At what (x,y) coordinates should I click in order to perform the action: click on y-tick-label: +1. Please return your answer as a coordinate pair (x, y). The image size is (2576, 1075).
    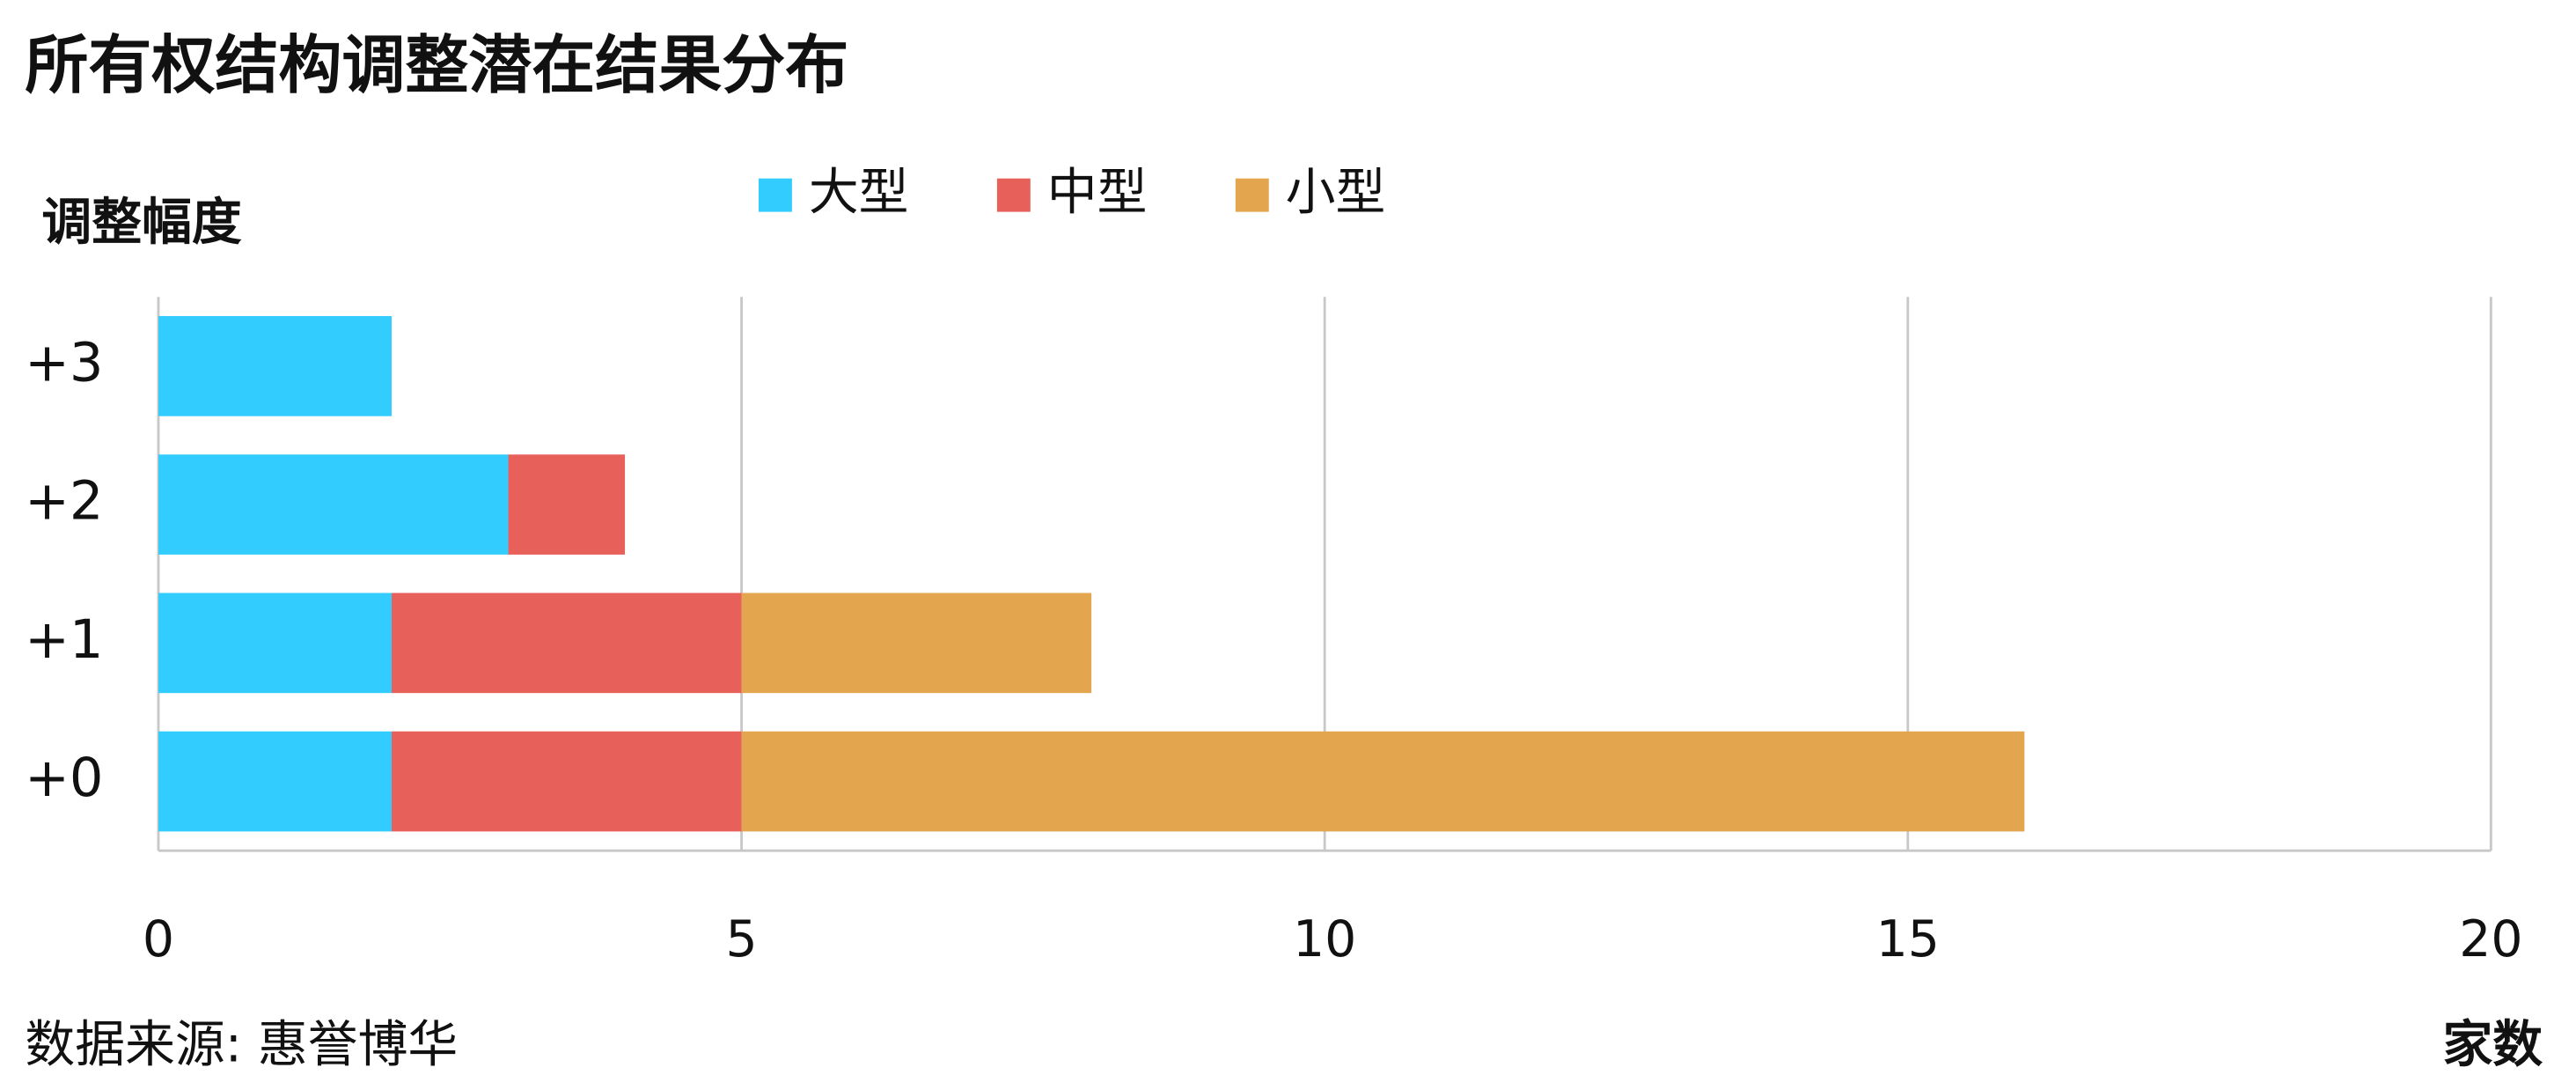
    Looking at the image, I should click on (64, 640).